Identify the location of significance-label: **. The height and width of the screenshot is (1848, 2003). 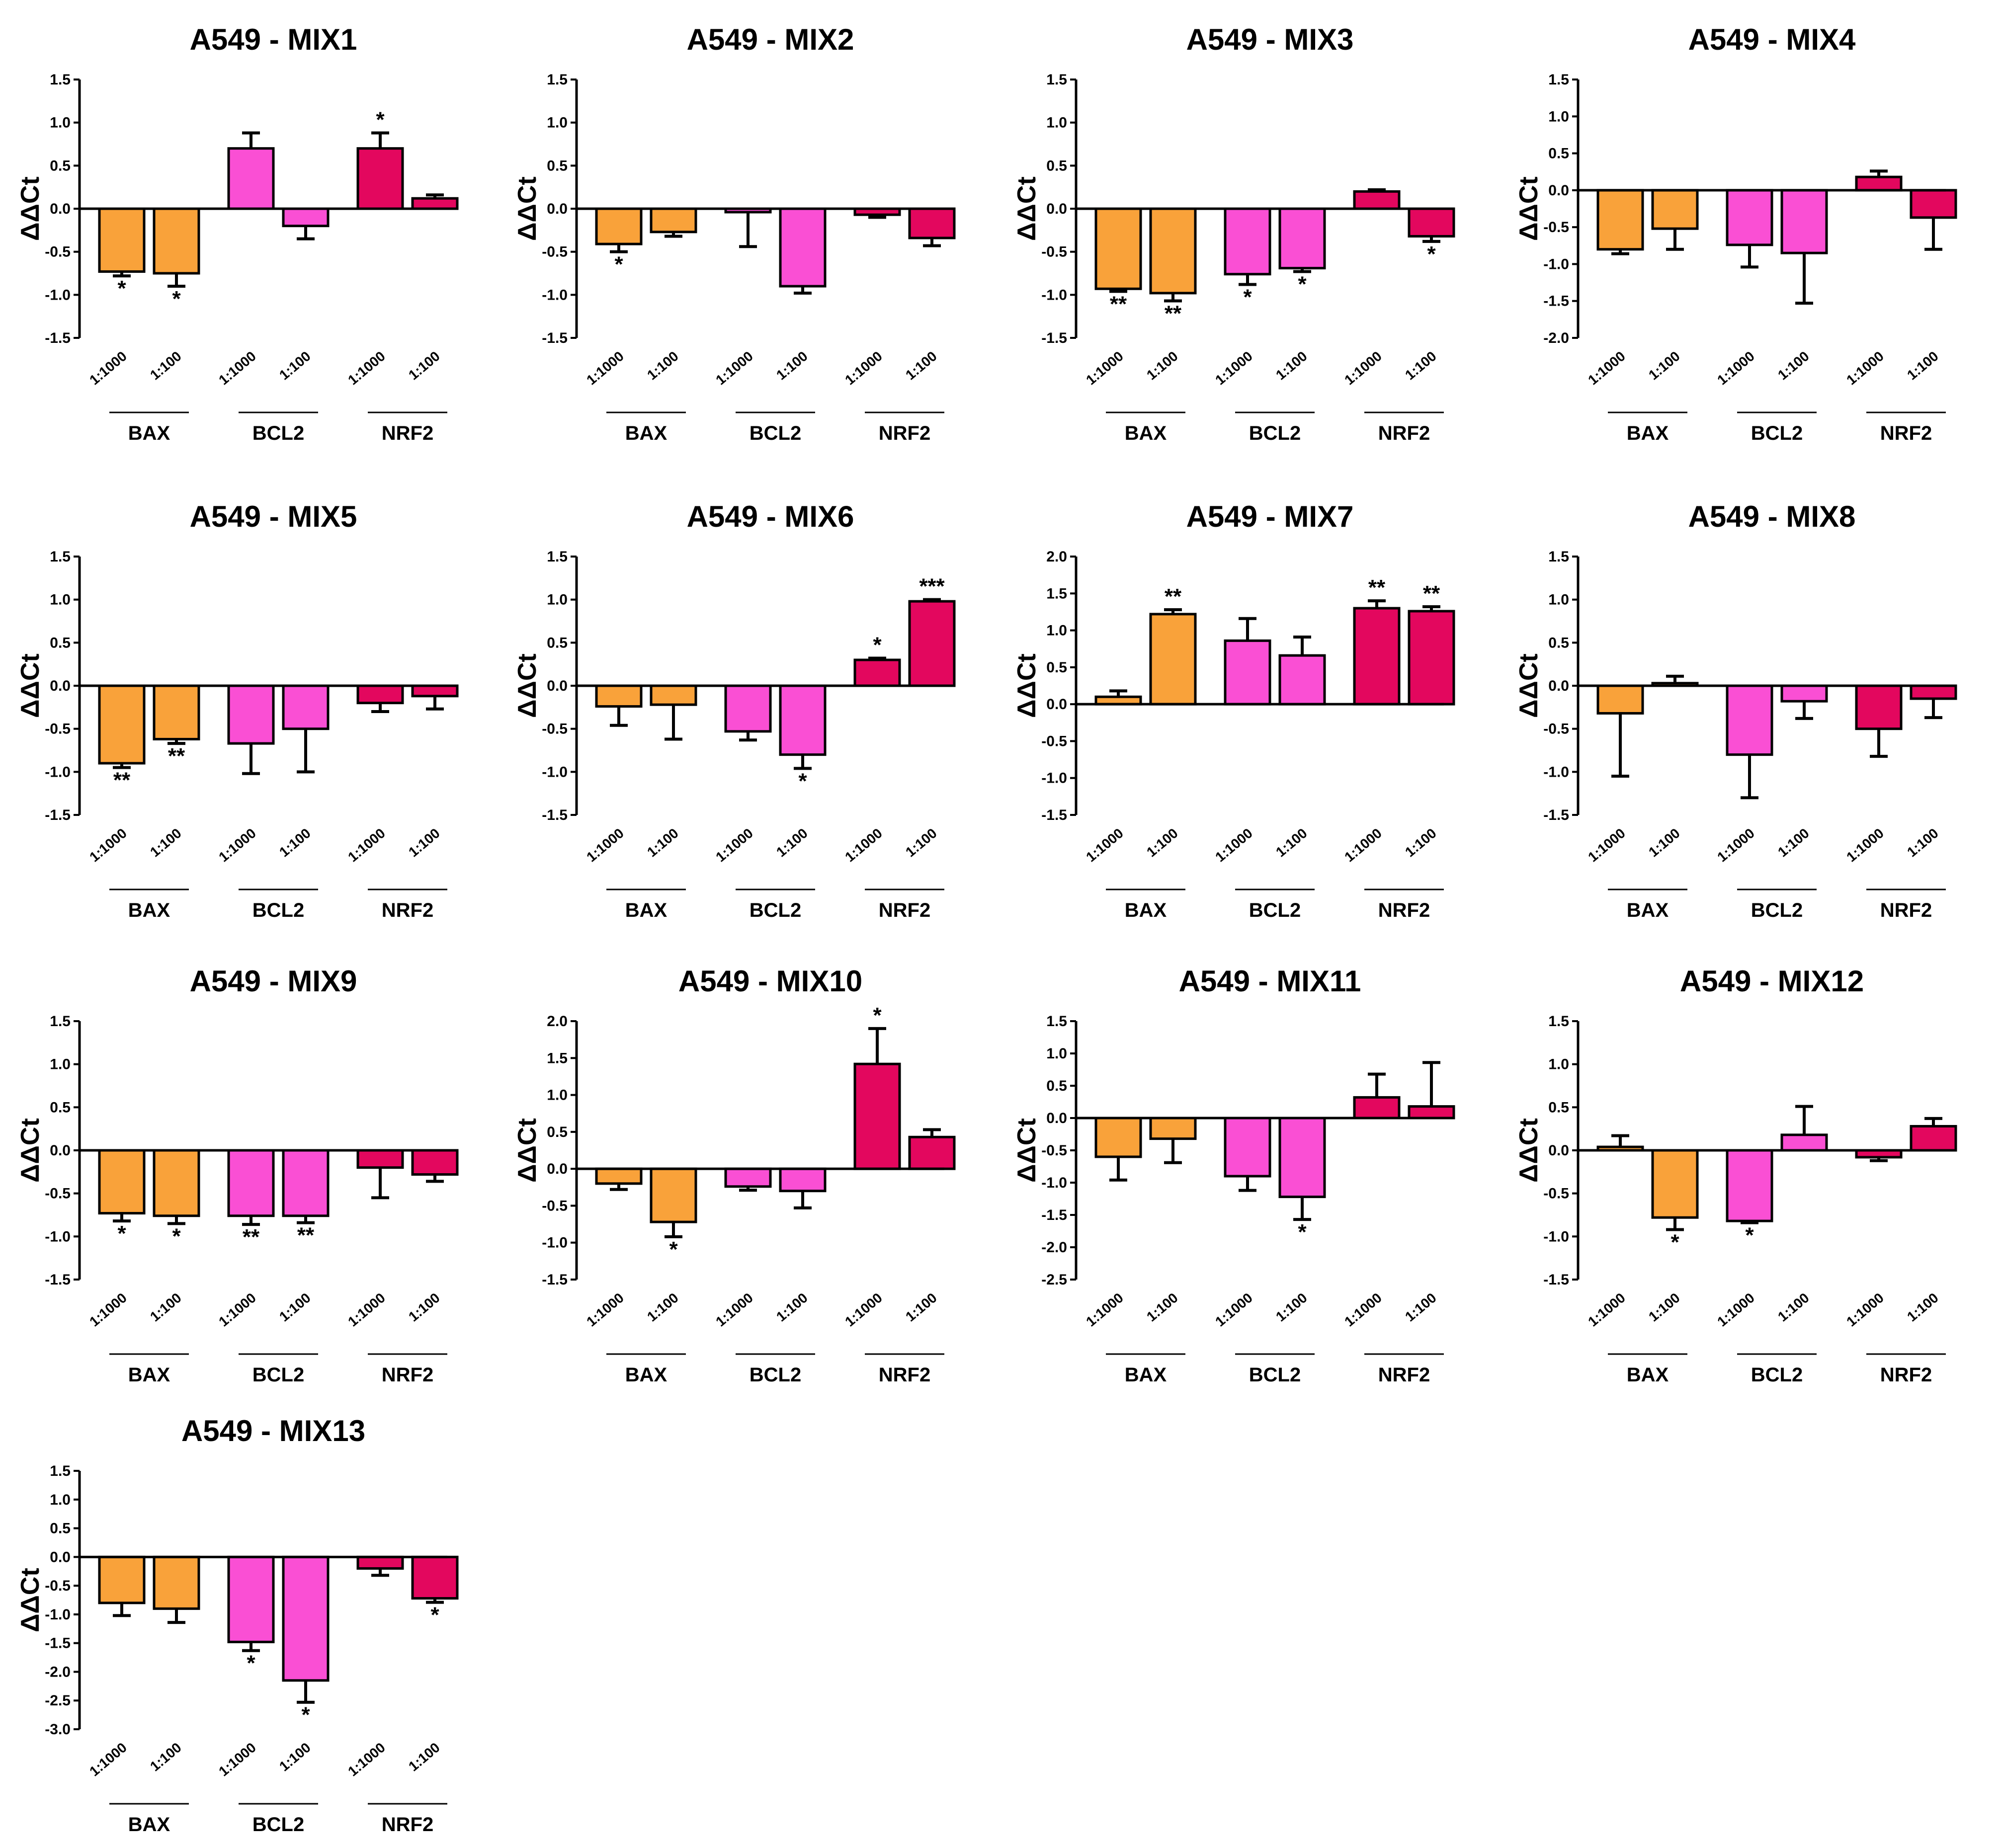
(176, 756).